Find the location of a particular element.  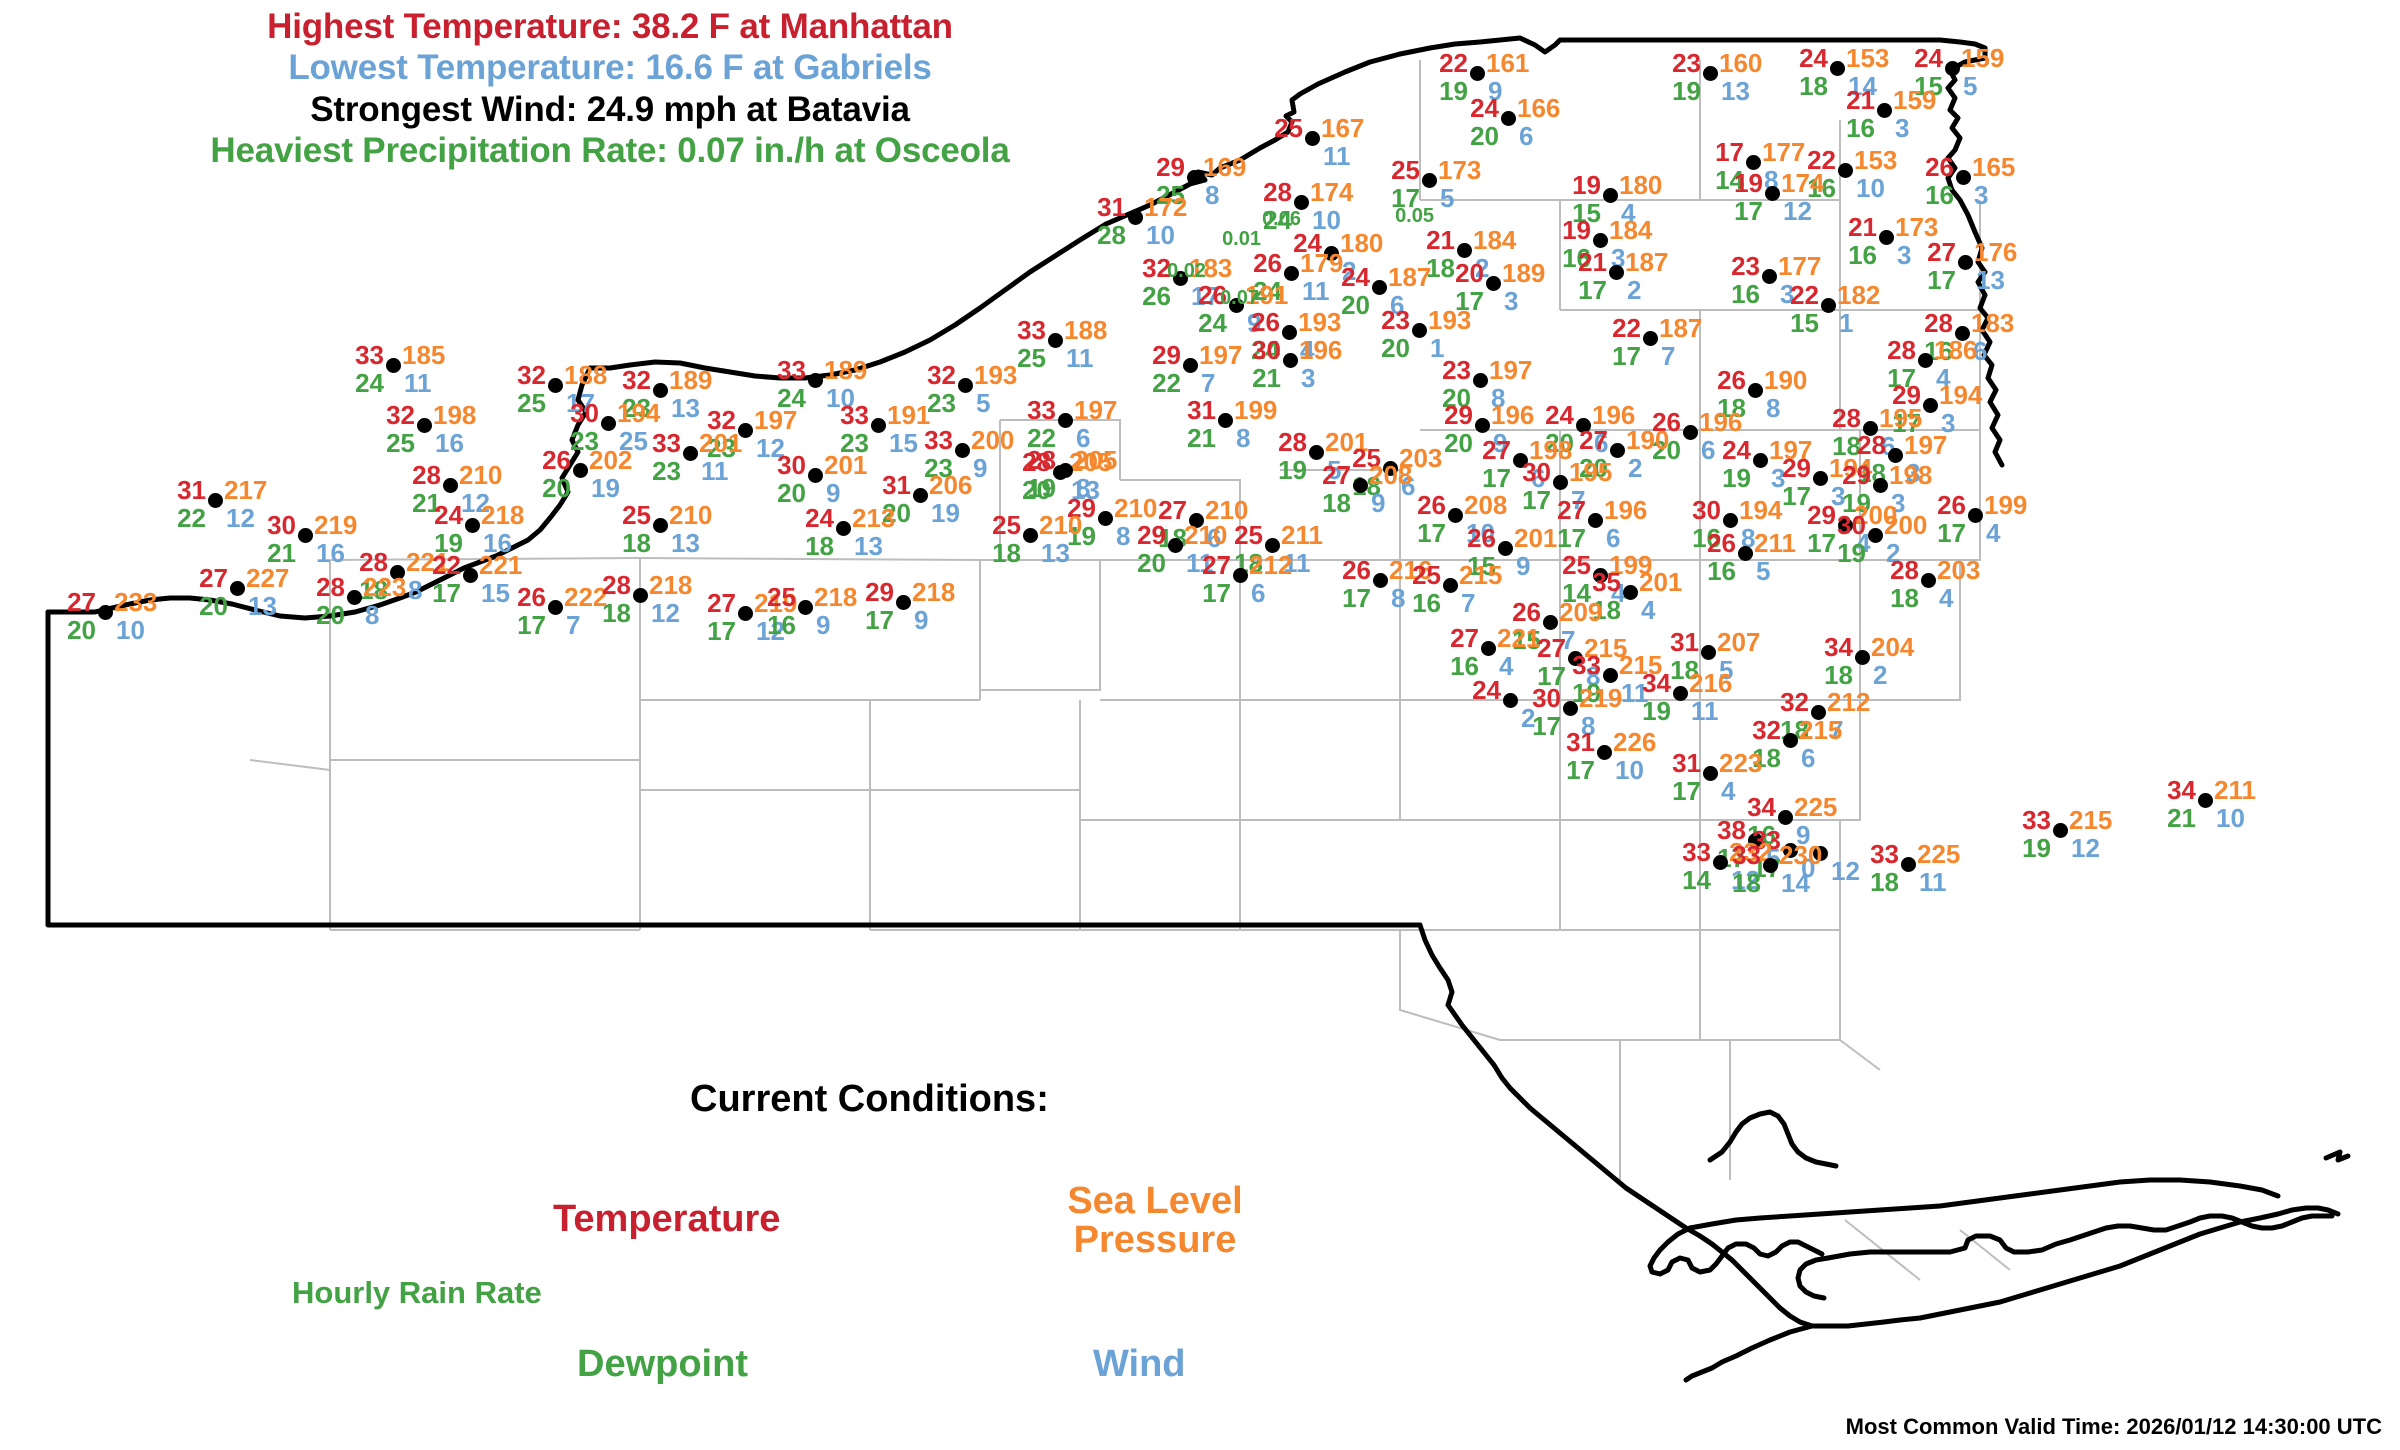

station-pressure: 223 is located at coordinates (385, 587).